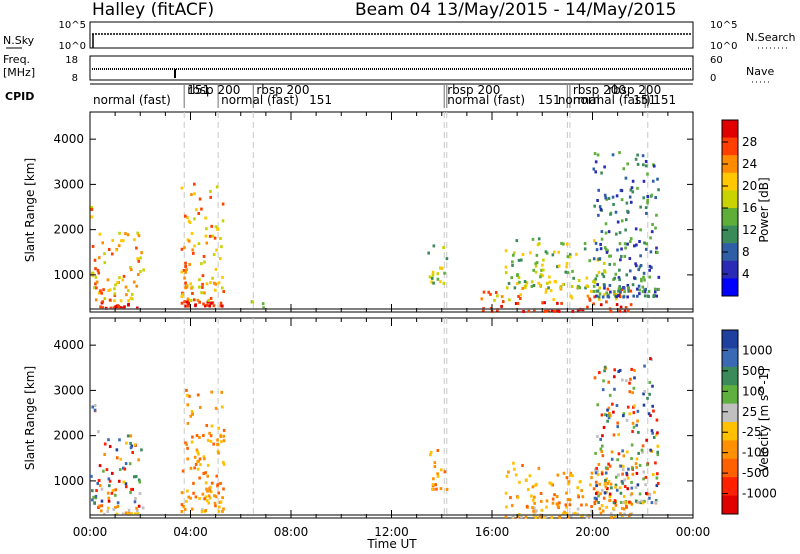 The image size is (800, 554). I want to click on x-tick-label: 04:00, so click(190, 532).